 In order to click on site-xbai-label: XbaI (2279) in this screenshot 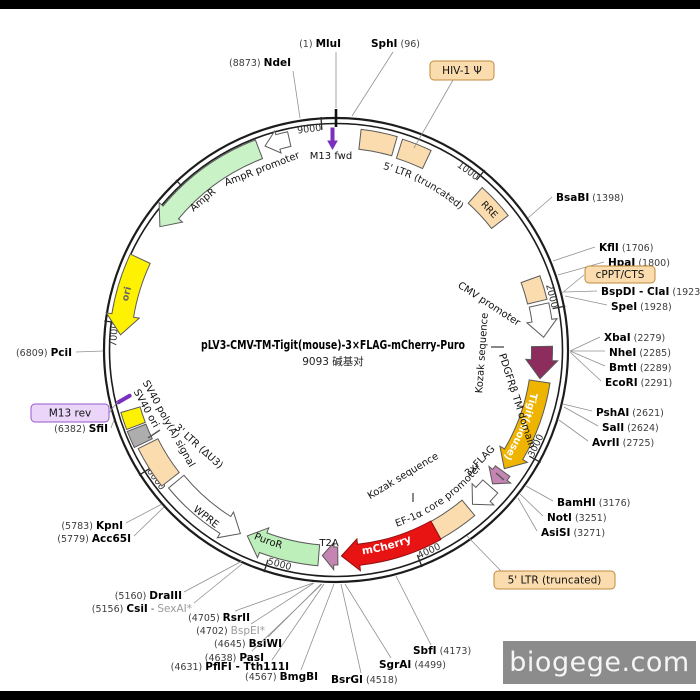, I will do `click(634, 338)`.